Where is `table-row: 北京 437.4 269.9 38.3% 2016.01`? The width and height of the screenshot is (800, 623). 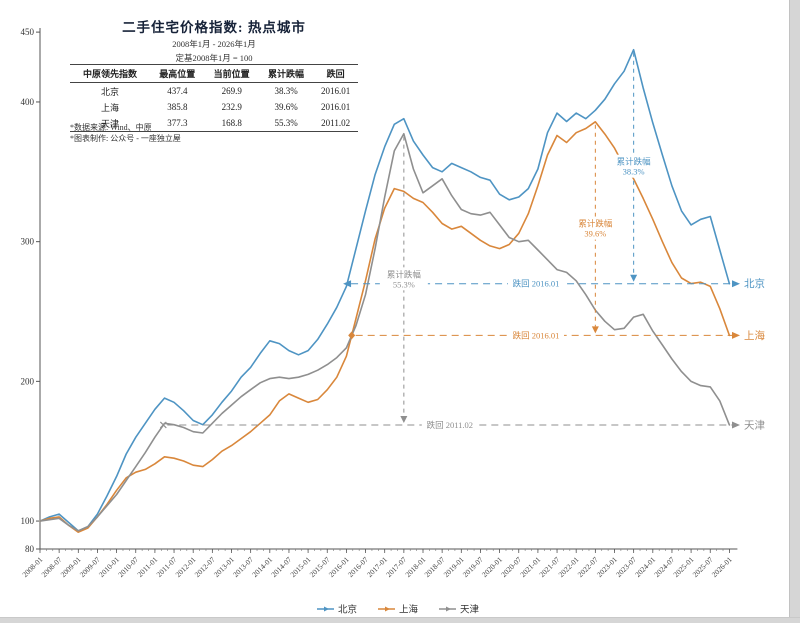 table-row: 北京 437.4 269.9 38.3% 2016.01 is located at coordinates (214, 91).